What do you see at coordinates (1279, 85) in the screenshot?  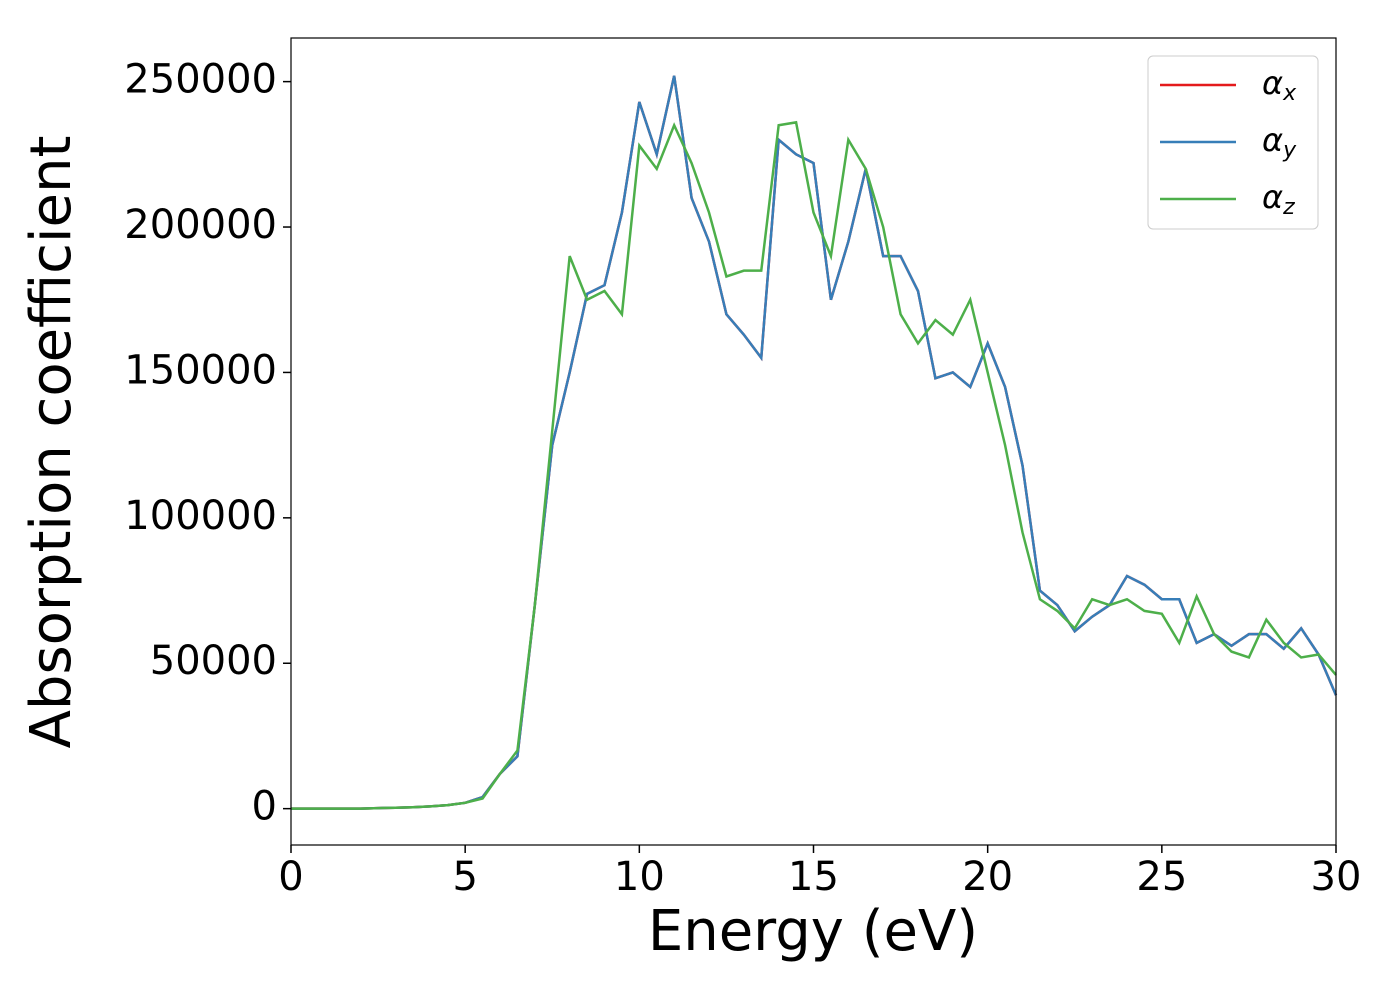 I see `legend-label: αx` at bounding box center [1279, 85].